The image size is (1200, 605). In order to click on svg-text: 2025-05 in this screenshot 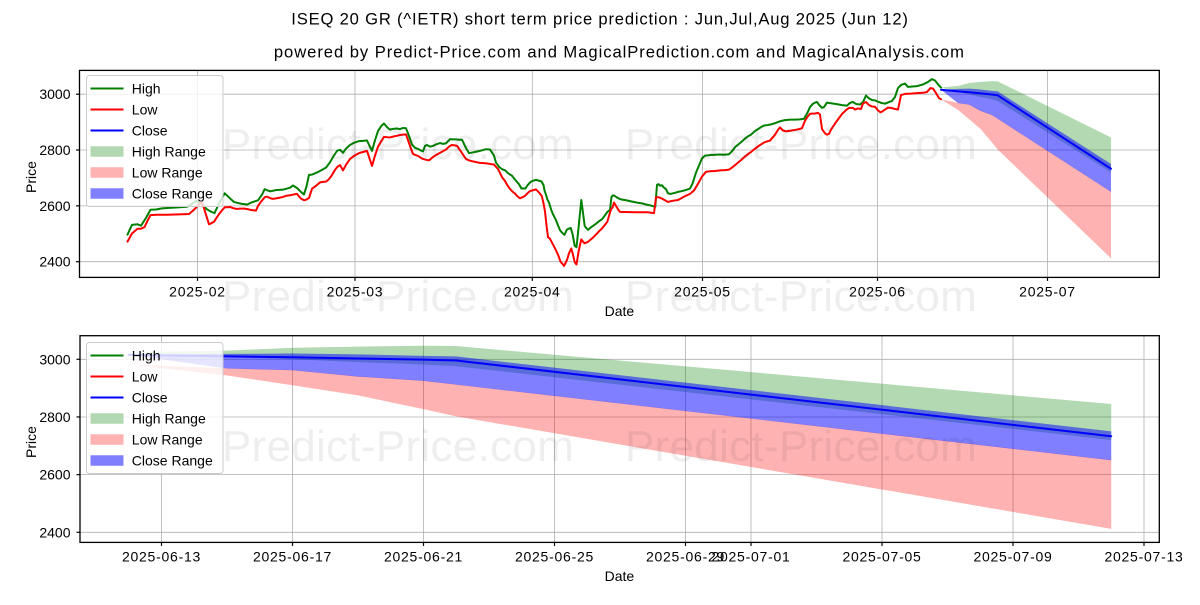, I will do `click(702, 292)`.